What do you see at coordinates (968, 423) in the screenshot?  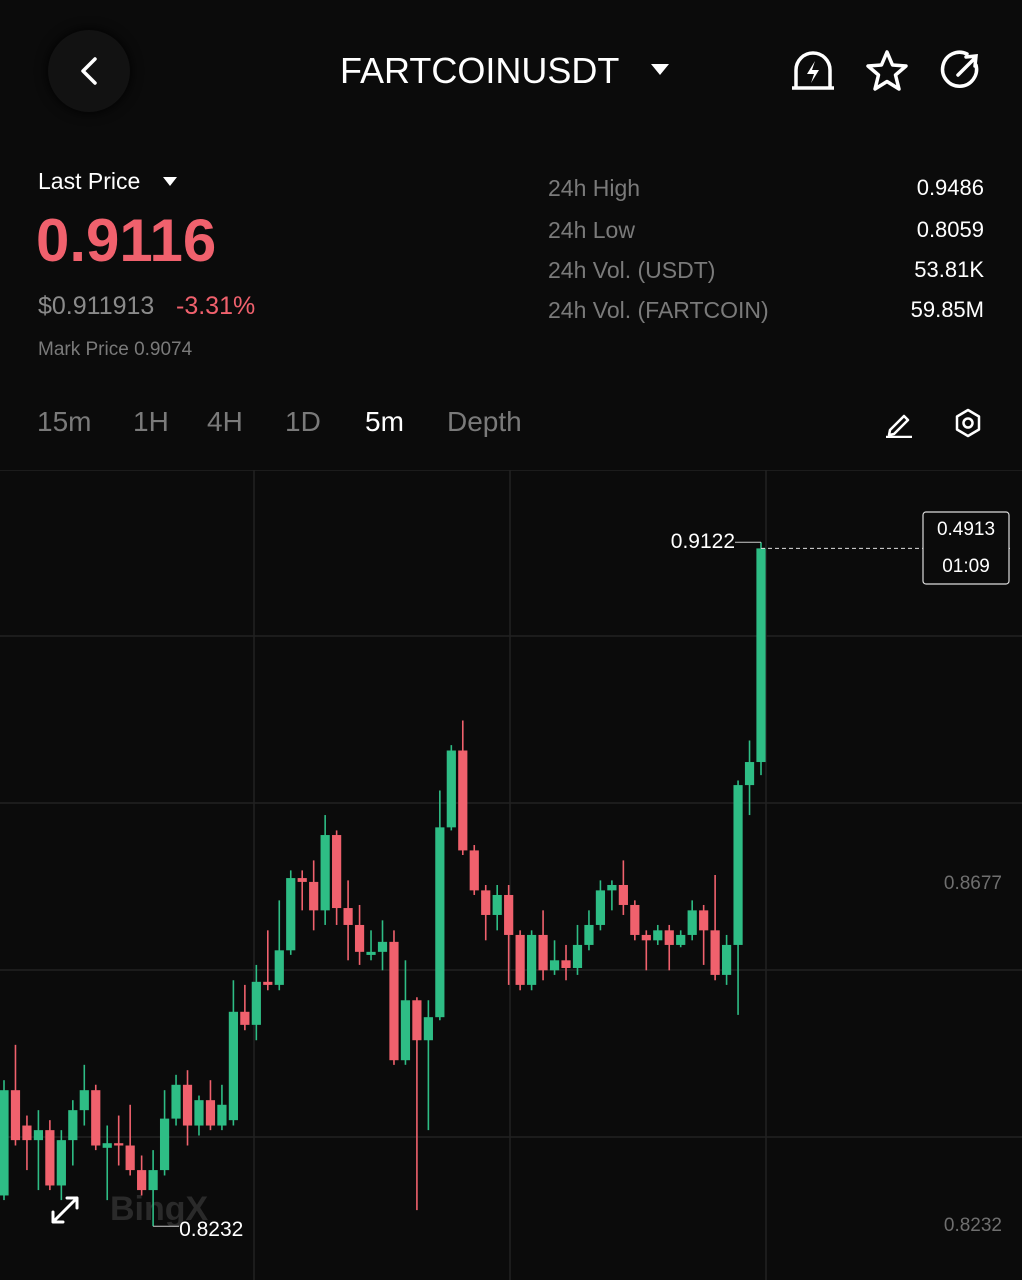 I see `settings-icon` at bounding box center [968, 423].